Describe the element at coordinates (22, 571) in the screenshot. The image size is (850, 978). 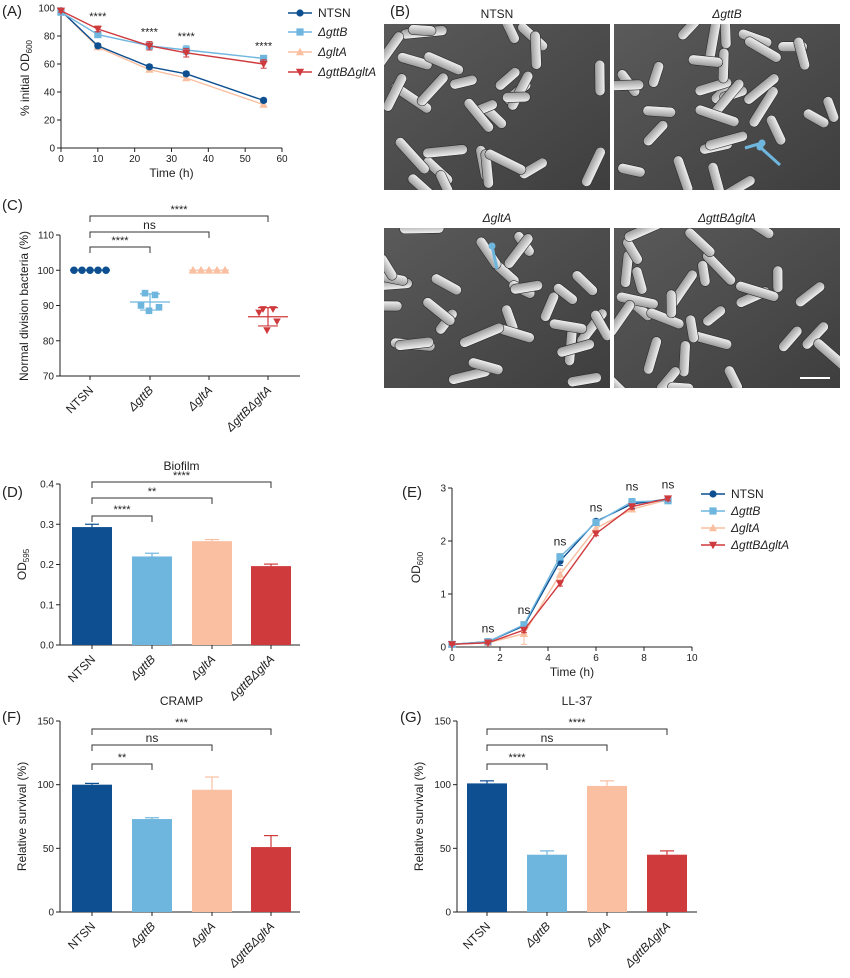
I see `ylabel-text: OD` at that location.